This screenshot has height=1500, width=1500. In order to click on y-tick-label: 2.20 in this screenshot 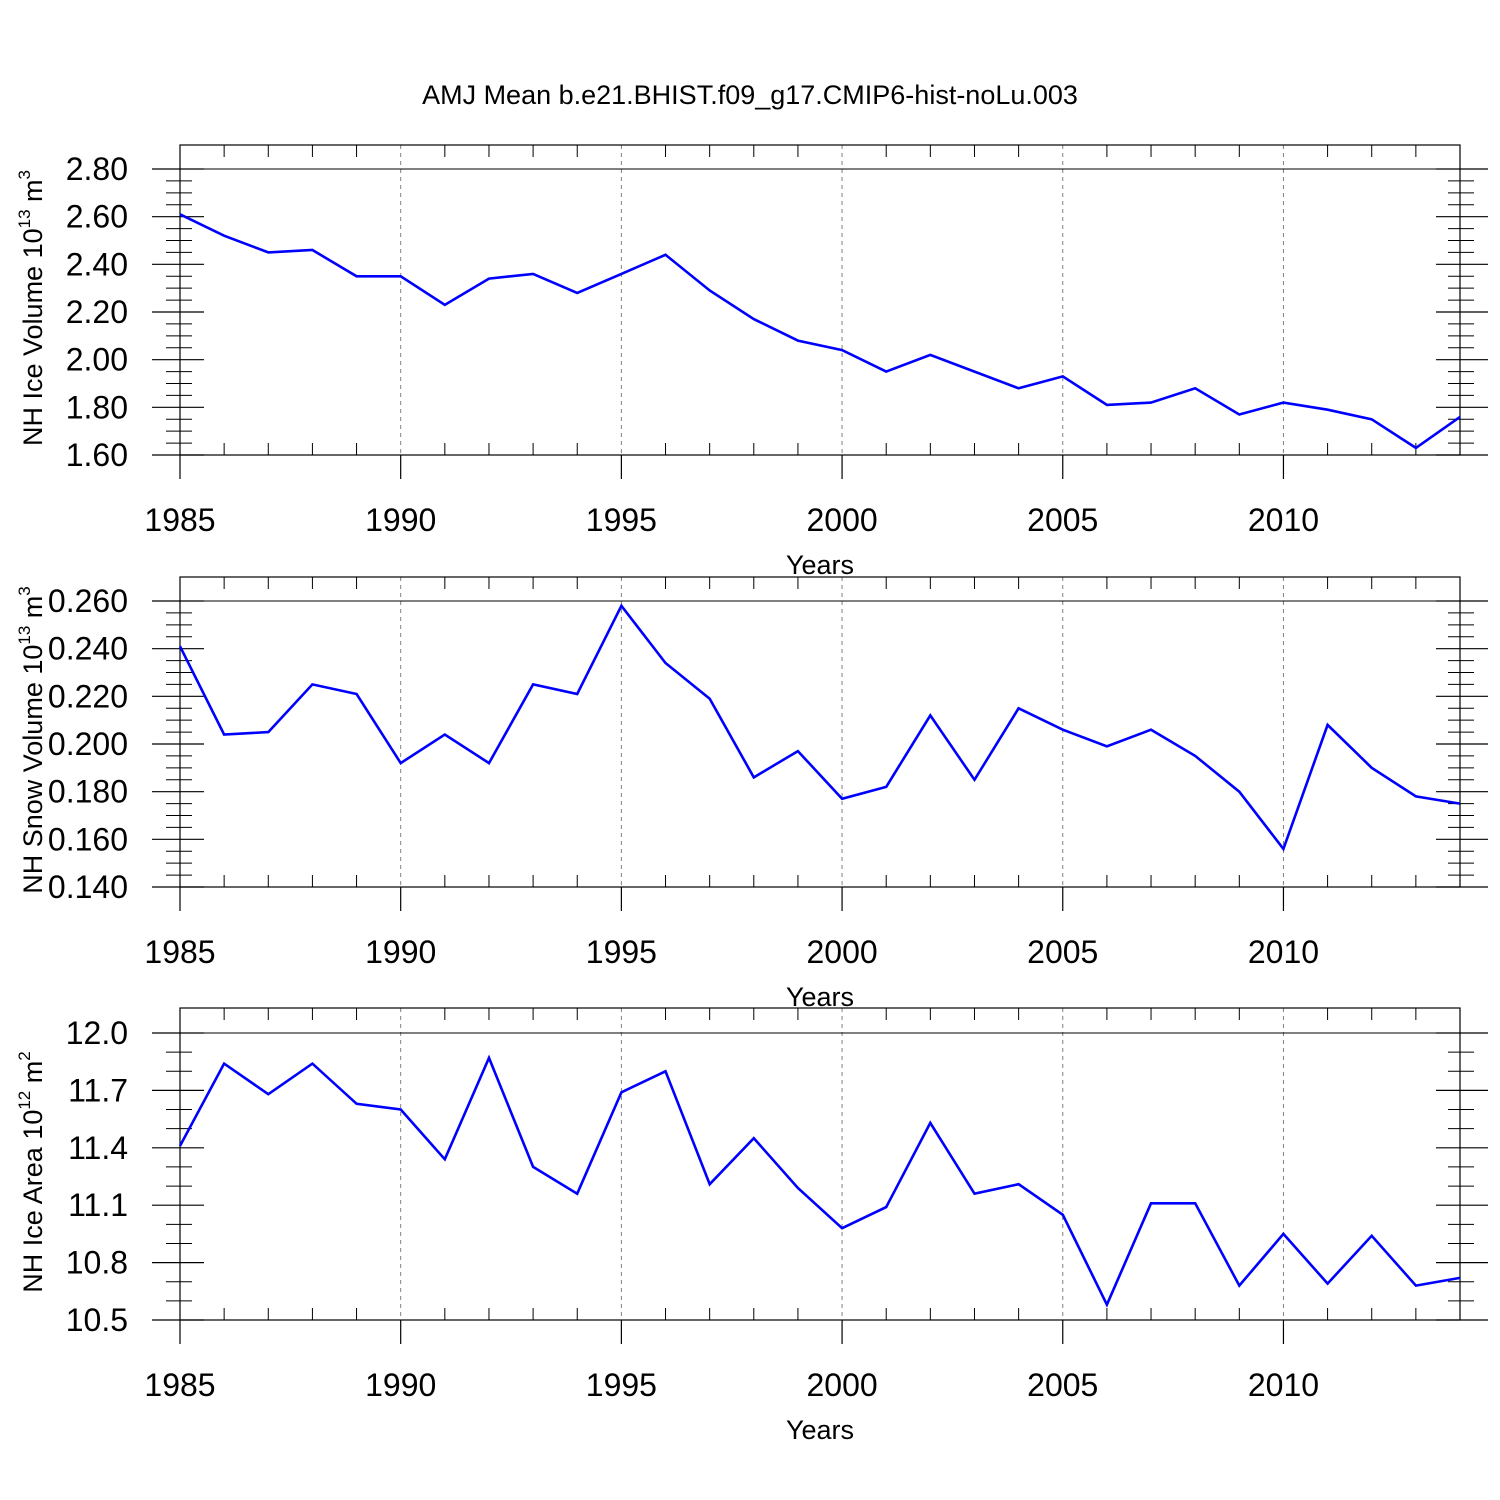, I will do `click(97, 312)`.